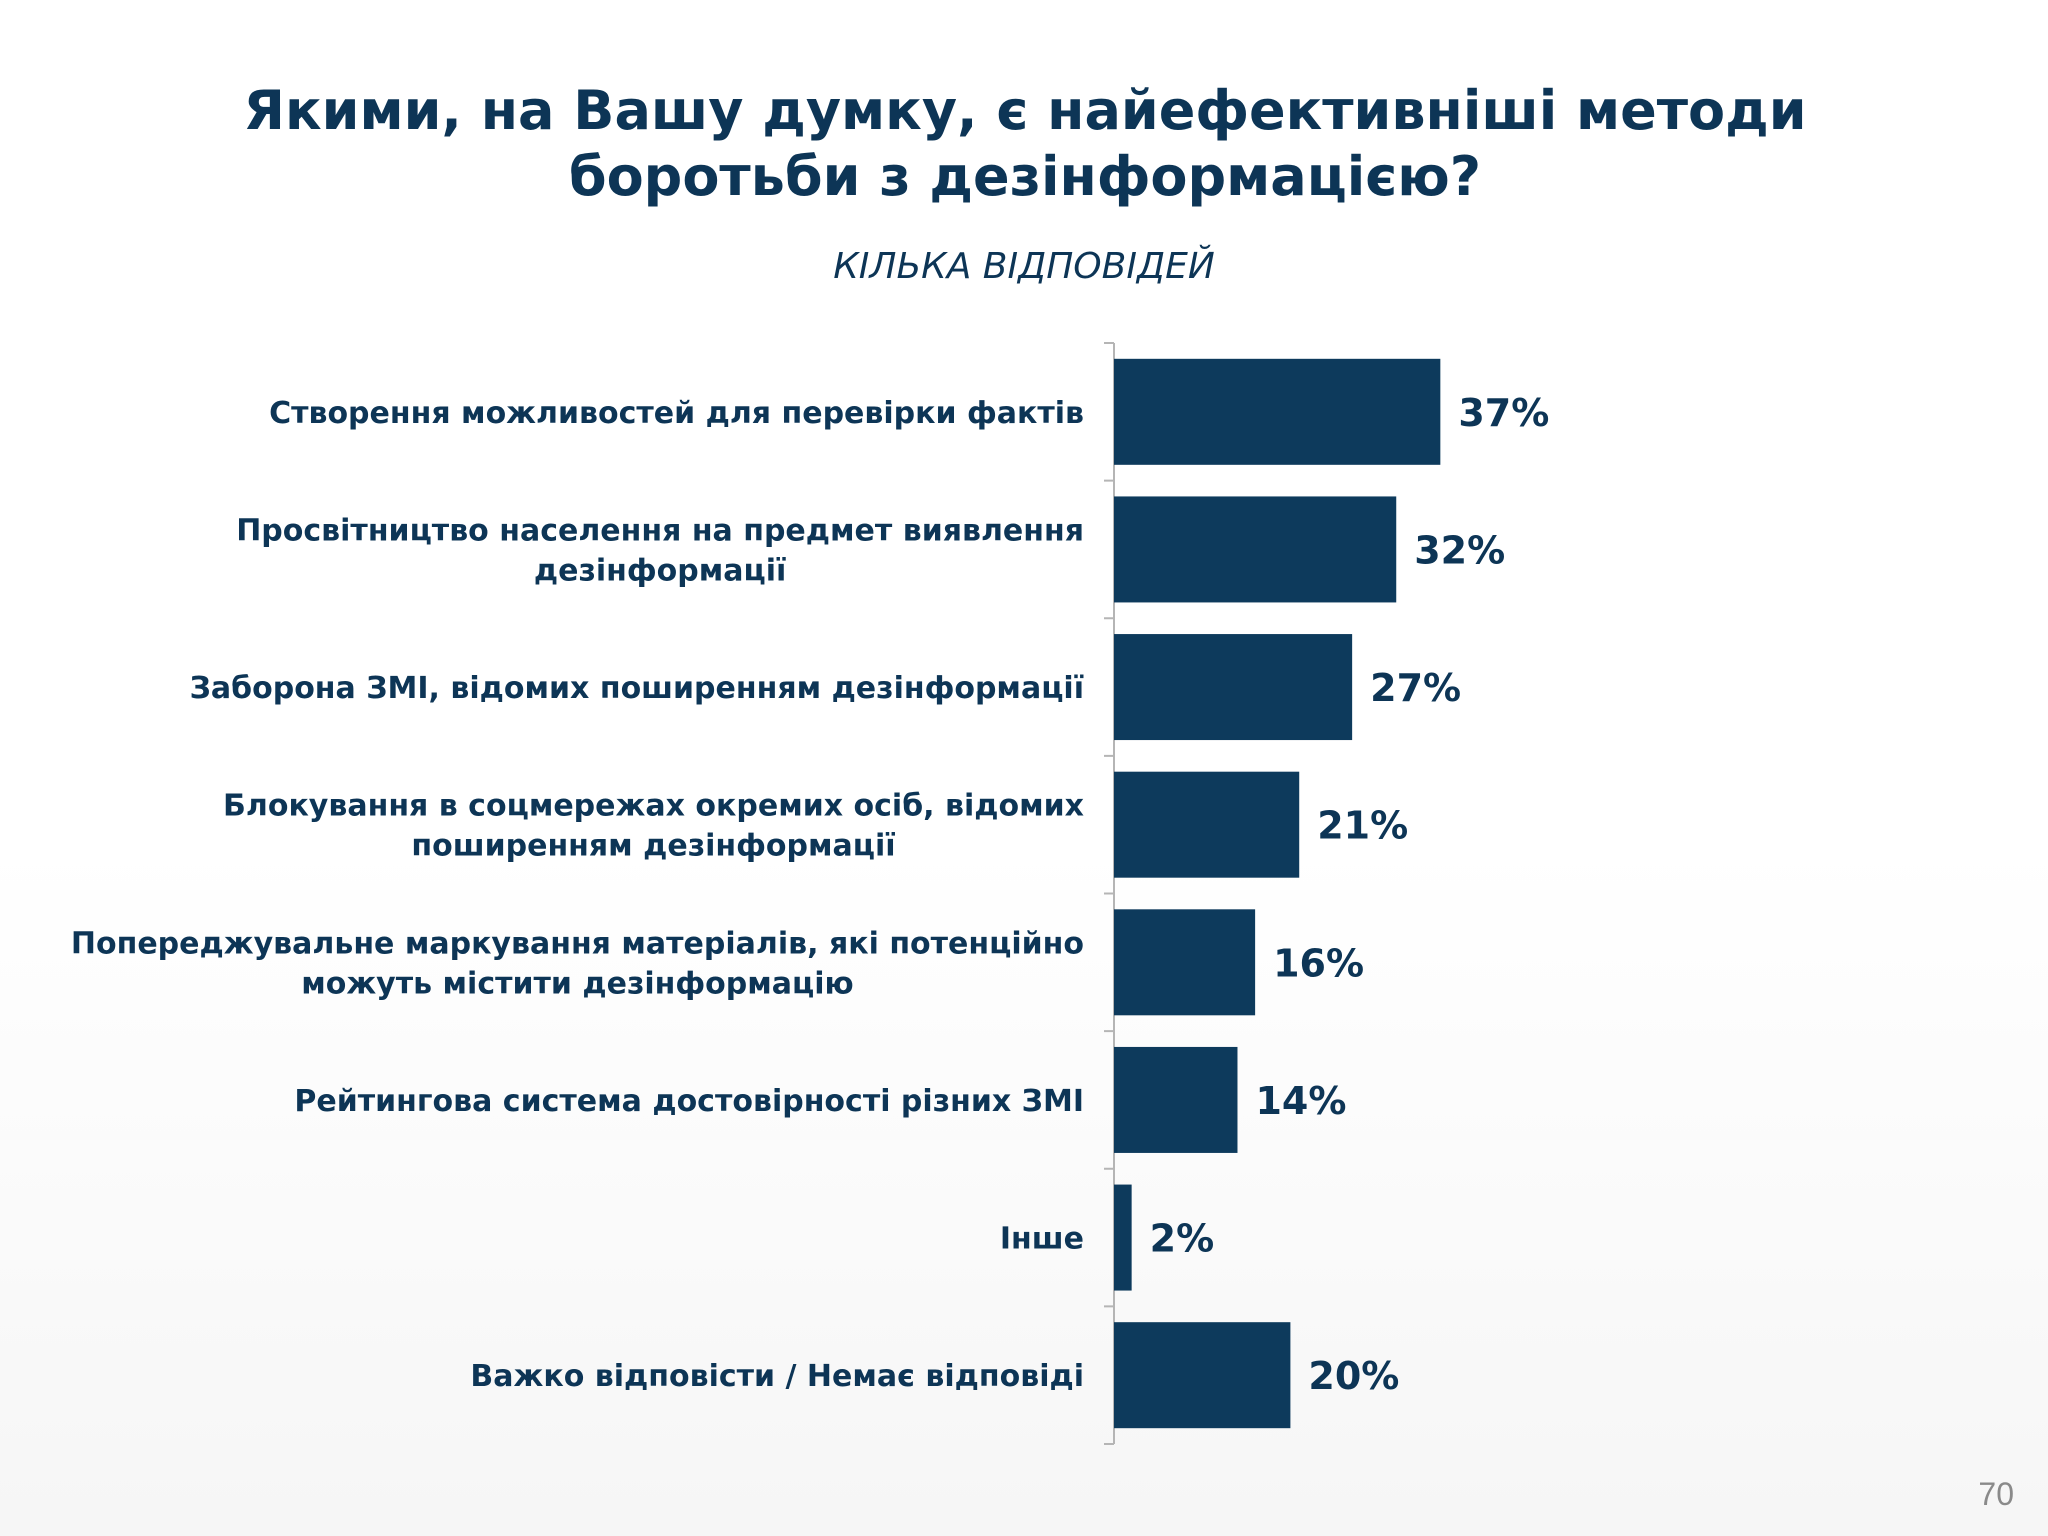 The height and width of the screenshot is (1536, 2048). I want to click on chart-subtitle: КІЛЬКА ВІДПОВІДЕЙ, so click(1024, 266).